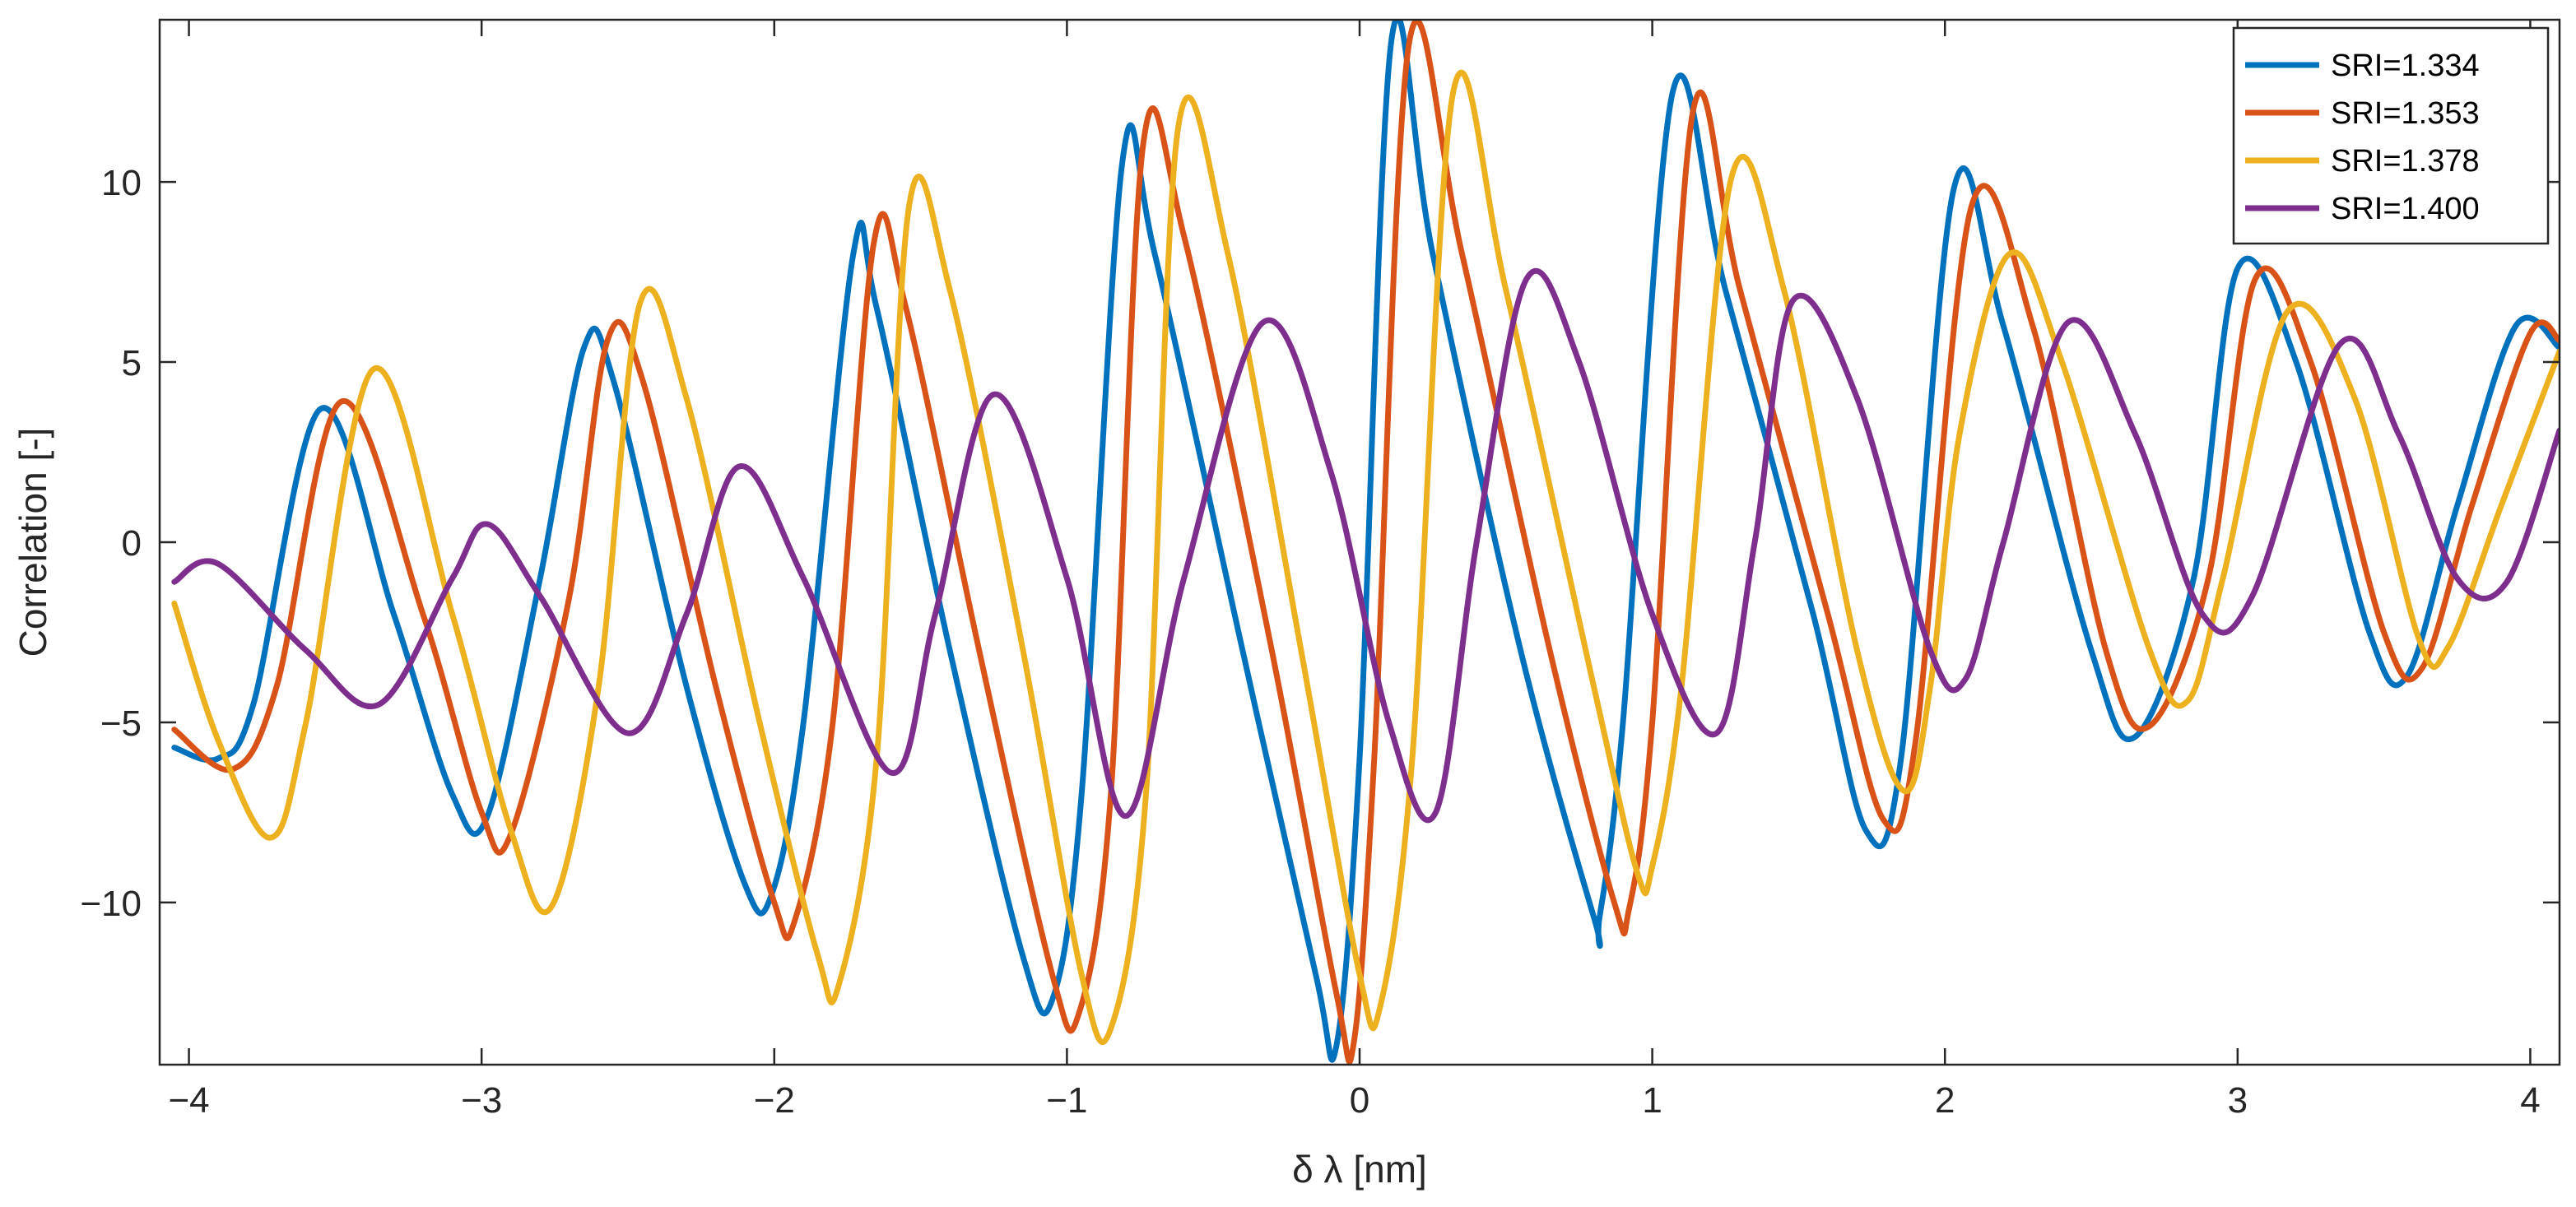 This screenshot has width=2576, height=1207. What do you see at coordinates (1066, 1100) in the screenshot?
I see `x-tick-label: −1` at bounding box center [1066, 1100].